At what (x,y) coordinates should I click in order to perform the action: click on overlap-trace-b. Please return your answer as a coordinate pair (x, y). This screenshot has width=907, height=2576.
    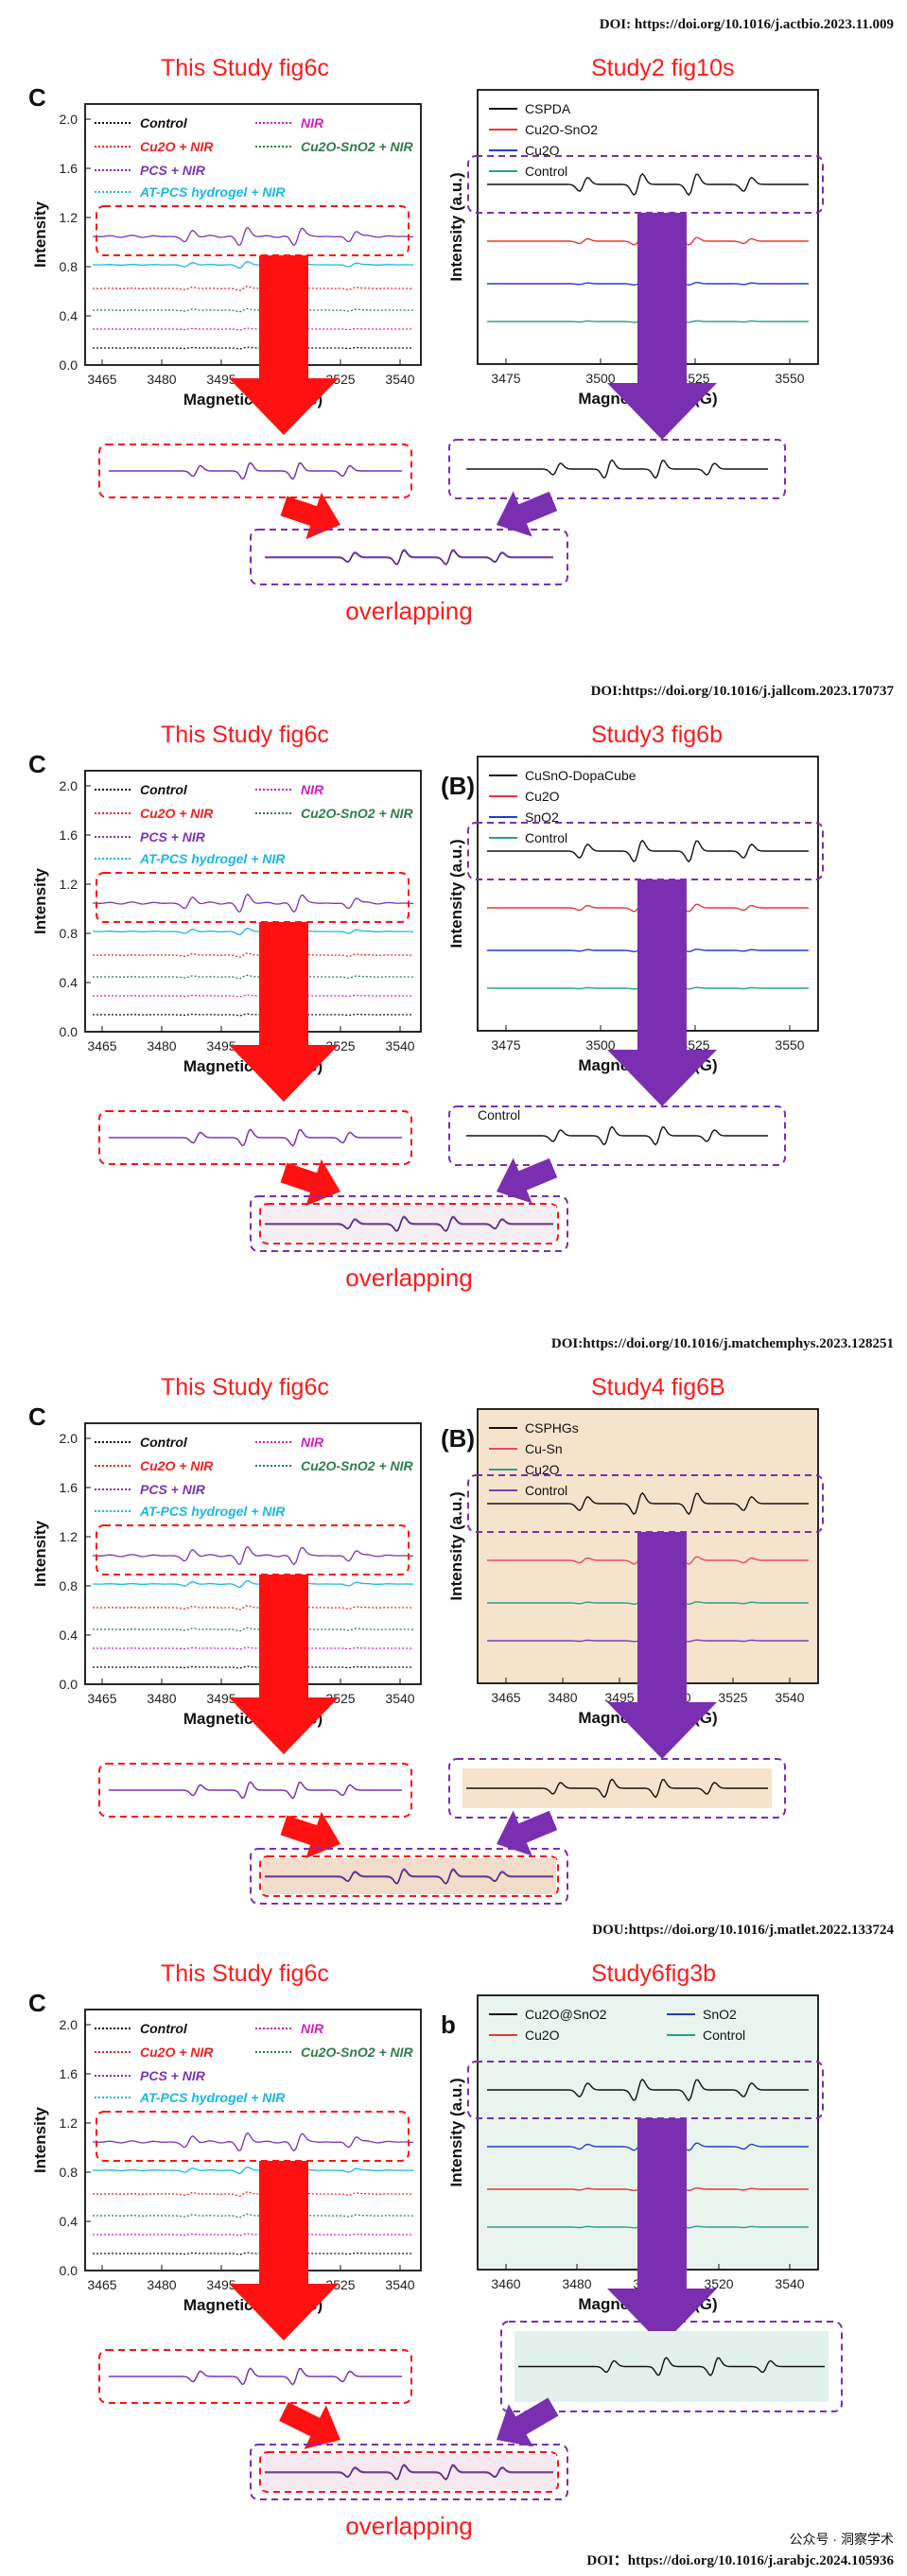
    Looking at the image, I should click on (409, 558).